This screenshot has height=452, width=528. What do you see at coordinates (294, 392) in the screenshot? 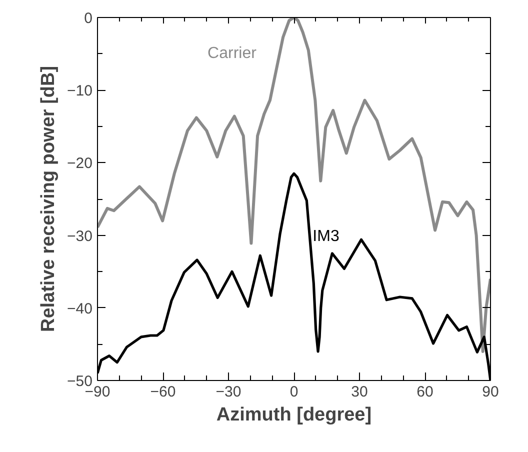
I see `x-tick-label: 0` at bounding box center [294, 392].